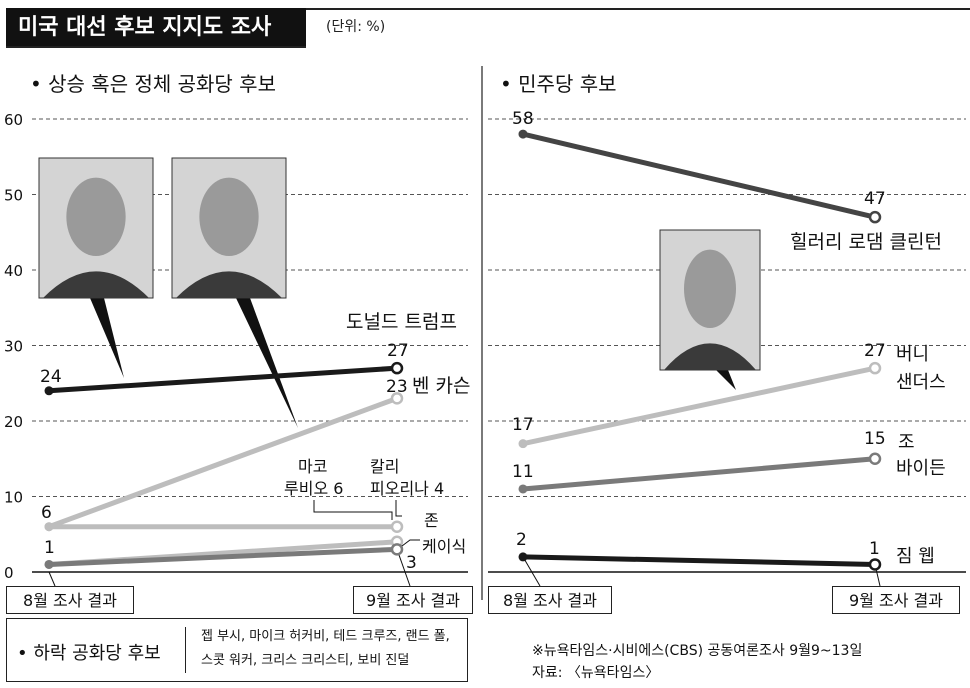 The image size is (970, 688). What do you see at coordinates (431, 520) in the screenshot?
I see `series-name-kasich-1: 존` at bounding box center [431, 520].